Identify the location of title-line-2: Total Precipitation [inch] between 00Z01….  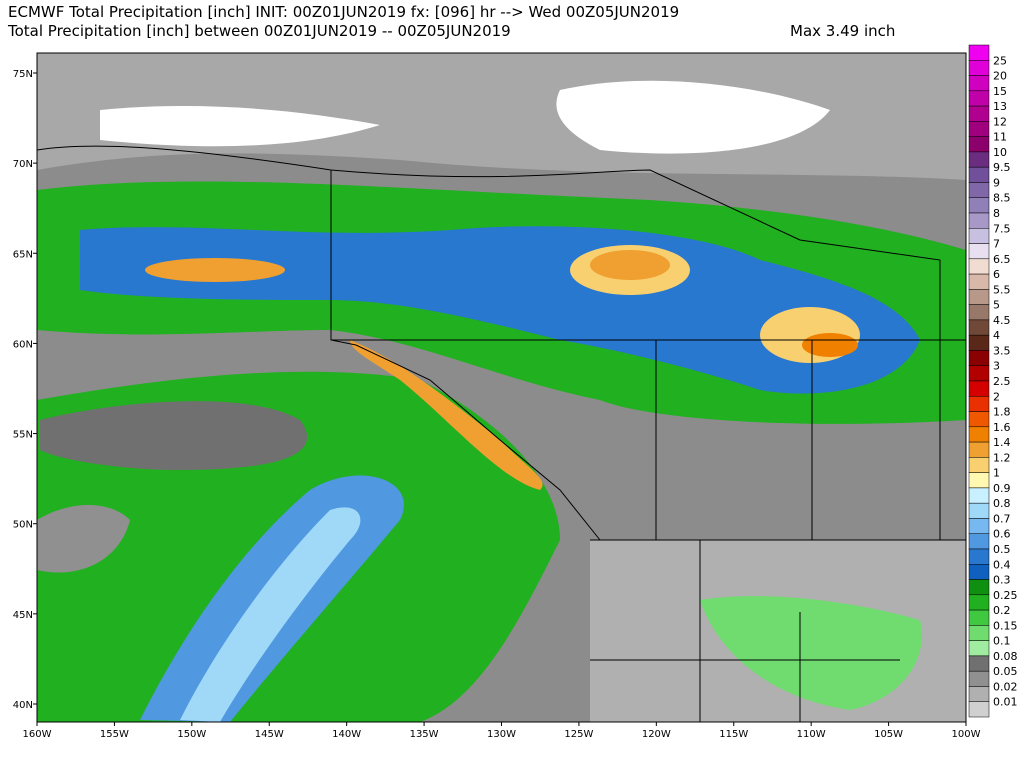
(259, 31).